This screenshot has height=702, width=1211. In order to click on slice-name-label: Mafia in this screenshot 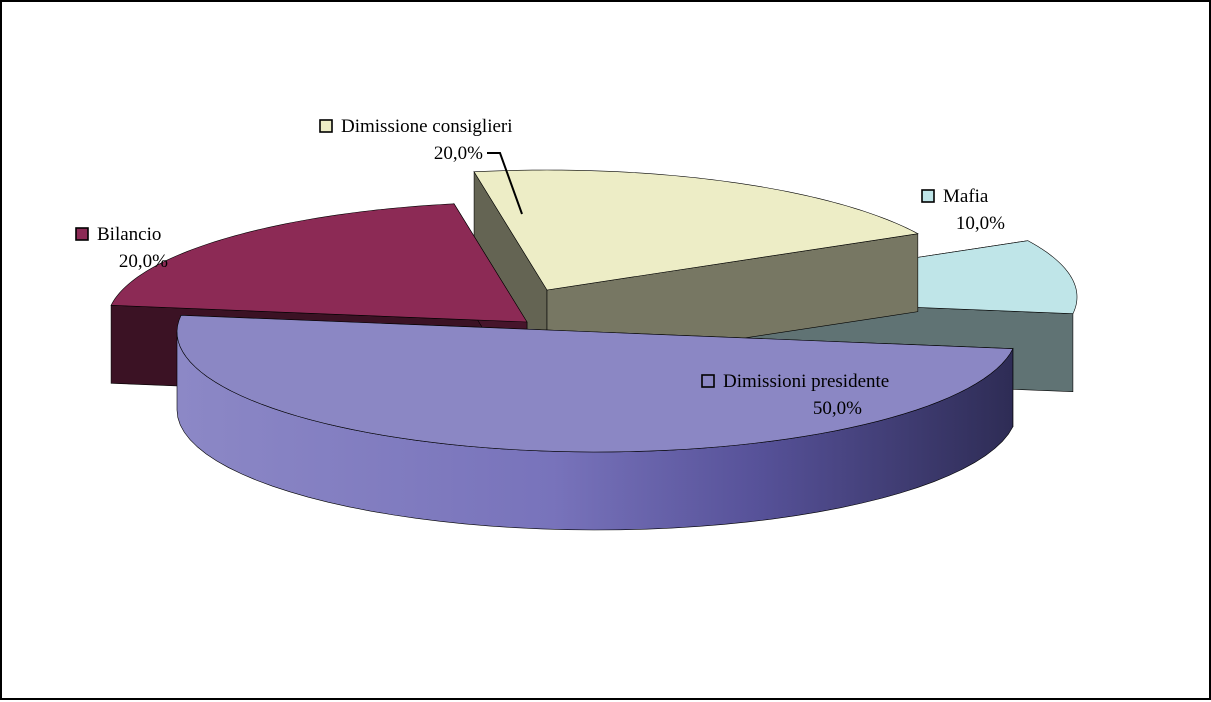, I will do `click(966, 196)`.